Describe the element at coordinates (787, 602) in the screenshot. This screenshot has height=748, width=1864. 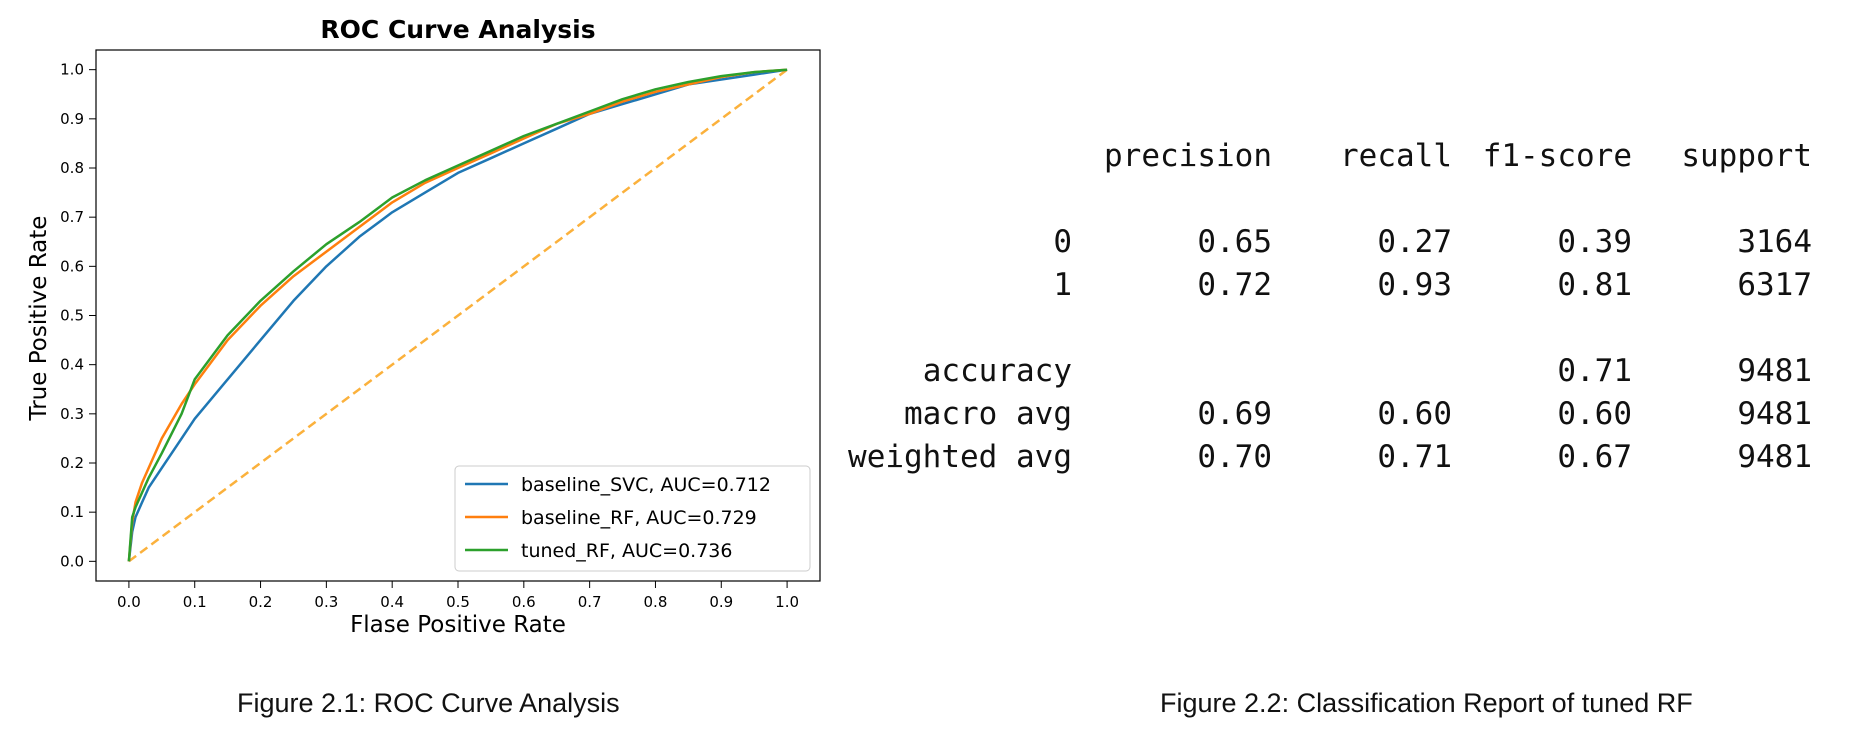
I see `x-tick-label: 1.0` at that location.